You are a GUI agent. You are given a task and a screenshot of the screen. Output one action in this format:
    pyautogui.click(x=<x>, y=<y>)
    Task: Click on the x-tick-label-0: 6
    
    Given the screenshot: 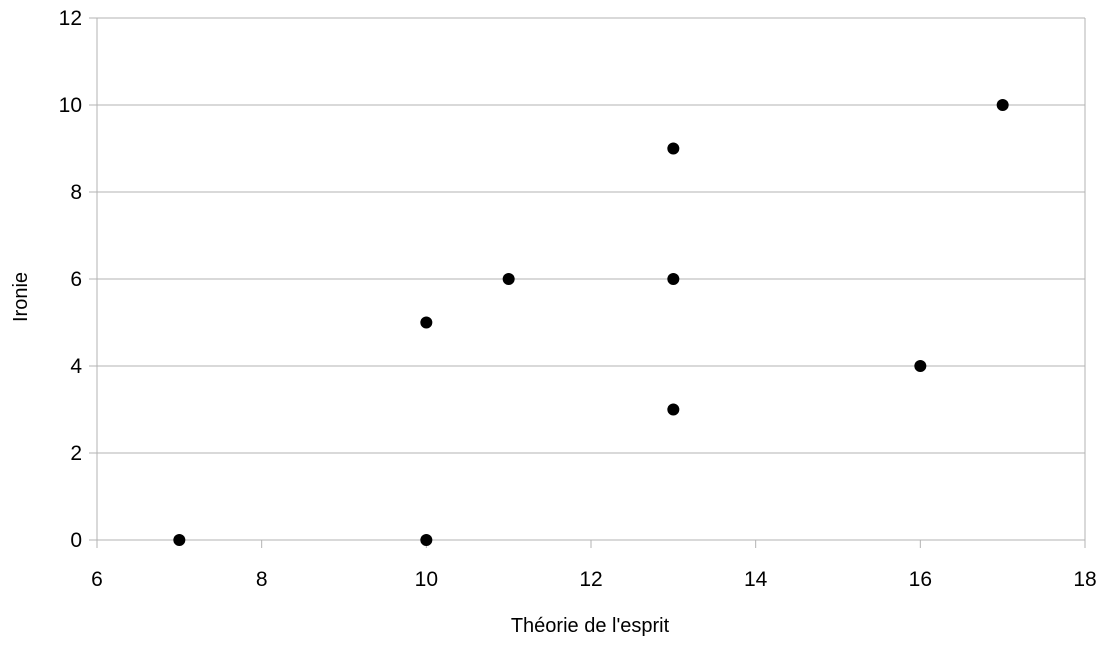 What is the action you would take?
    pyautogui.click(x=97, y=579)
    